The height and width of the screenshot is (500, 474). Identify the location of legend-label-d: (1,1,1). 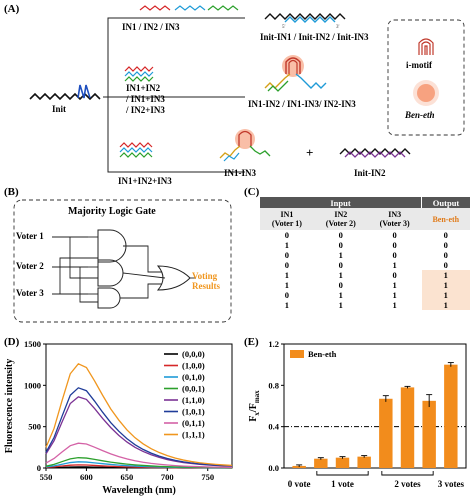
(193, 435).